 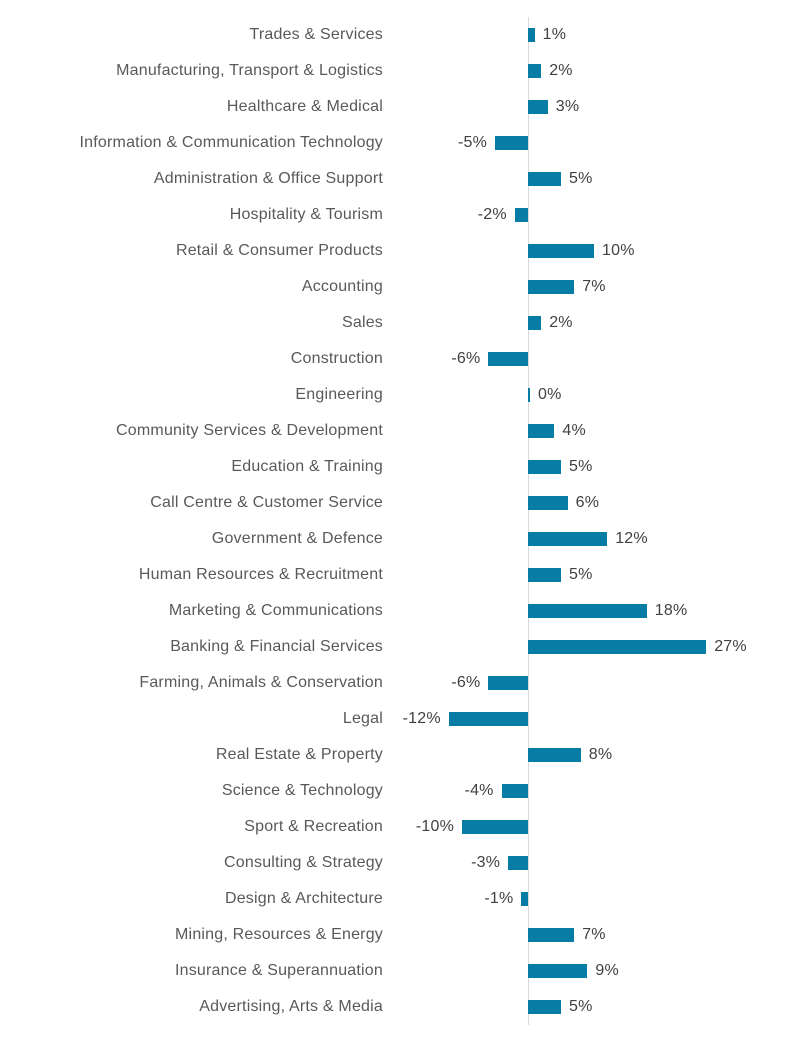 I want to click on category-label: Mining, Resources & Energy, so click(x=279, y=934).